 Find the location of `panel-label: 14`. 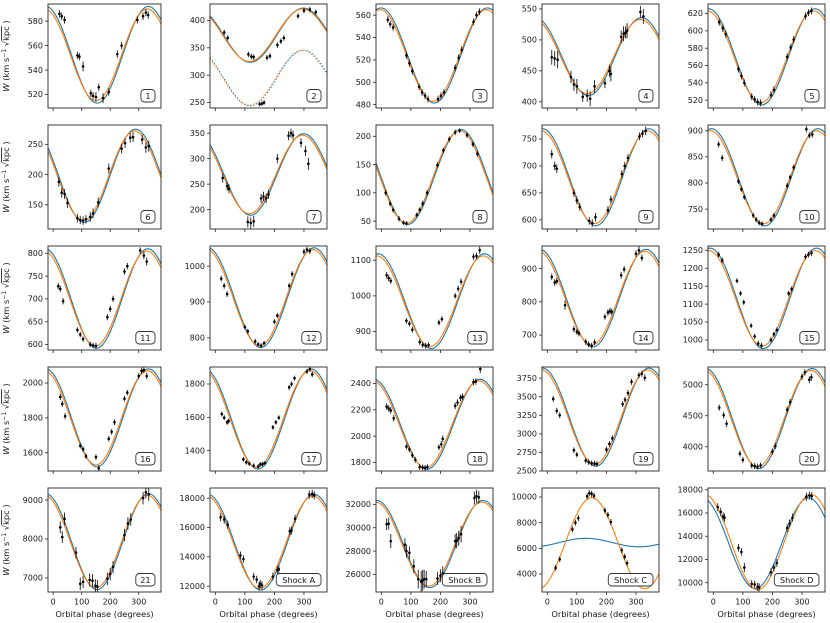

panel-label: 14 is located at coordinates (643, 338).